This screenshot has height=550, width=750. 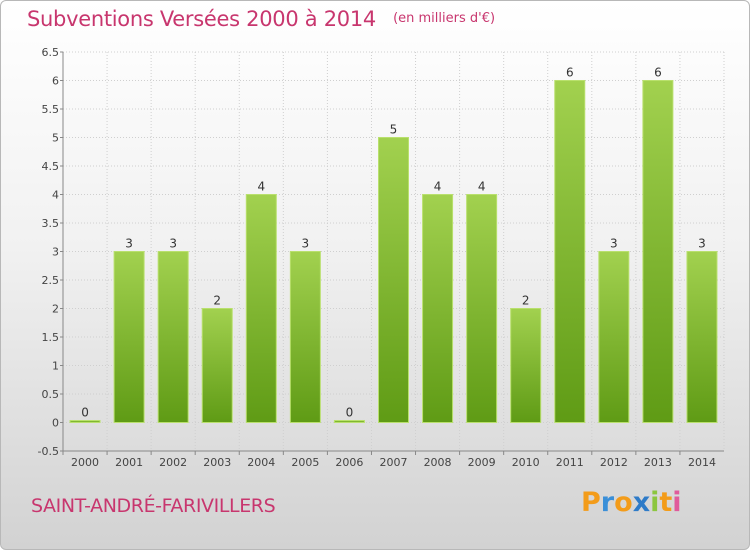 I want to click on value-label-2003: 2, so click(x=217, y=301).